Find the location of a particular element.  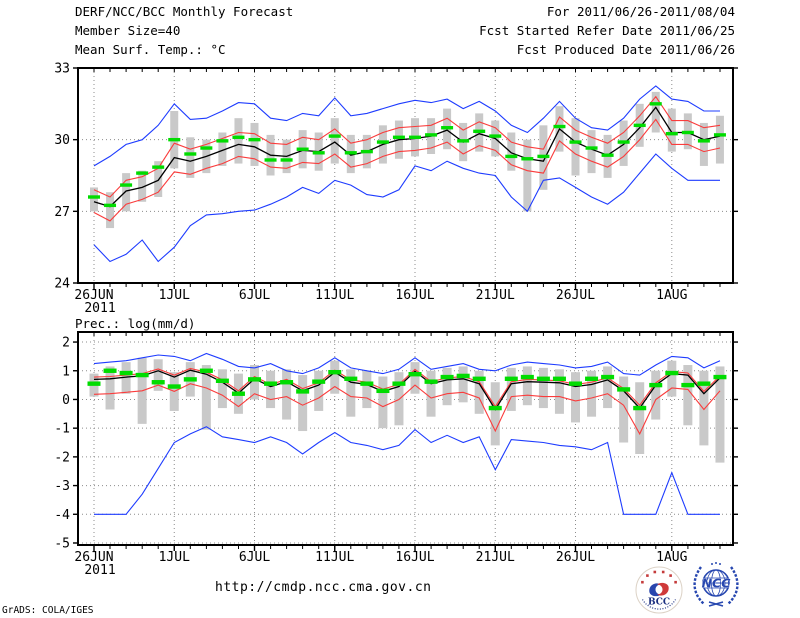

source-url: http://cmdp.ncc.cma.gov.cn is located at coordinates (323, 587).